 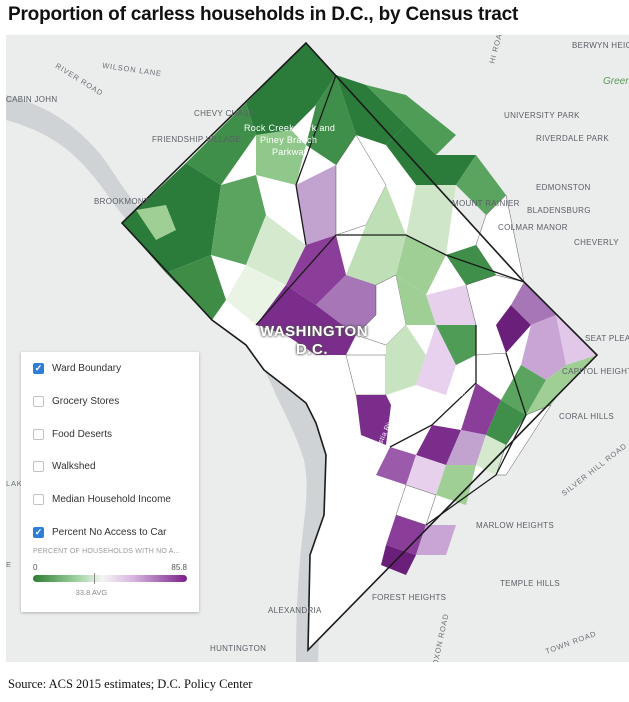 What do you see at coordinates (38, 499) in the screenshot?
I see `checkbox-median-household-income` at bounding box center [38, 499].